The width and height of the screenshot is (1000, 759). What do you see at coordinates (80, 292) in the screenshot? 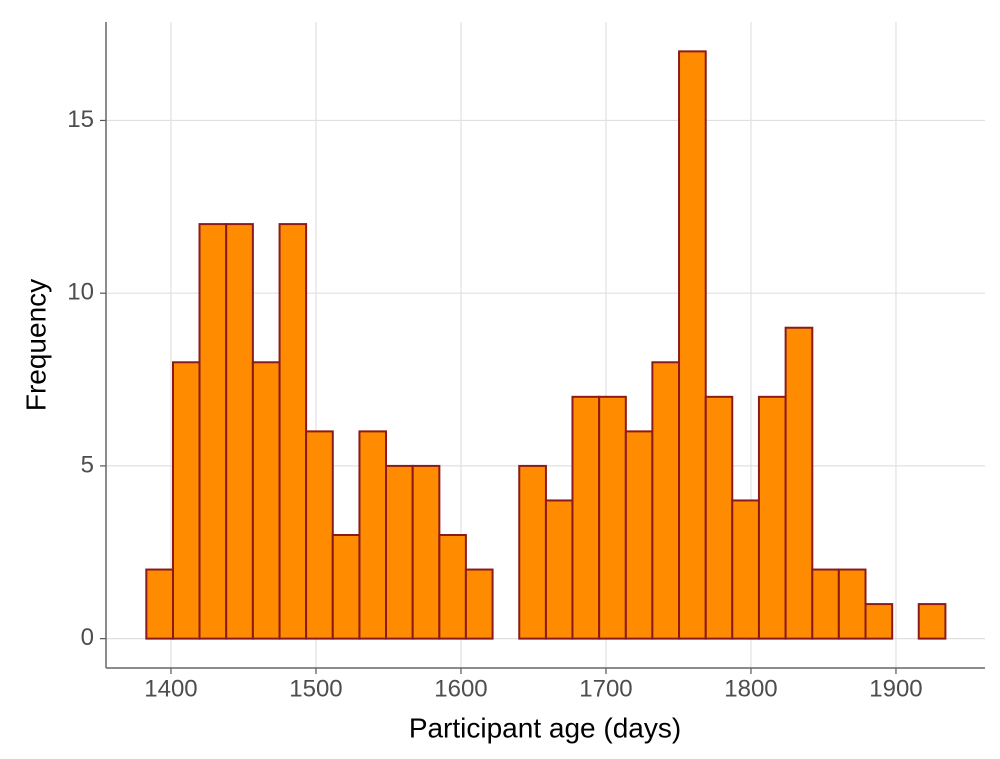
I see `y-tick-label: 10` at bounding box center [80, 292].